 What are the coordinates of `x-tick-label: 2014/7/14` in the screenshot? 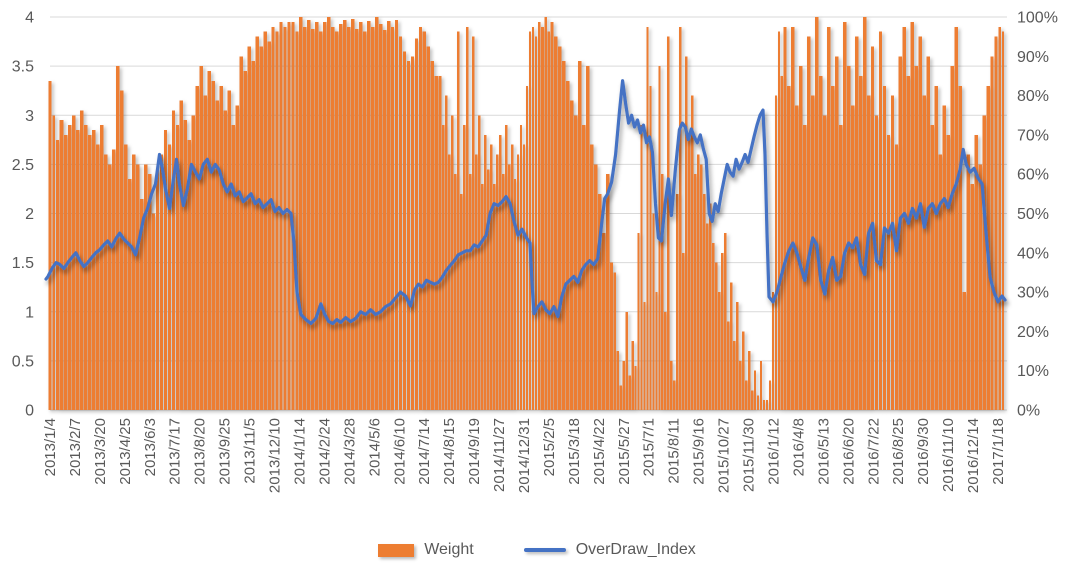 It's located at (424, 451).